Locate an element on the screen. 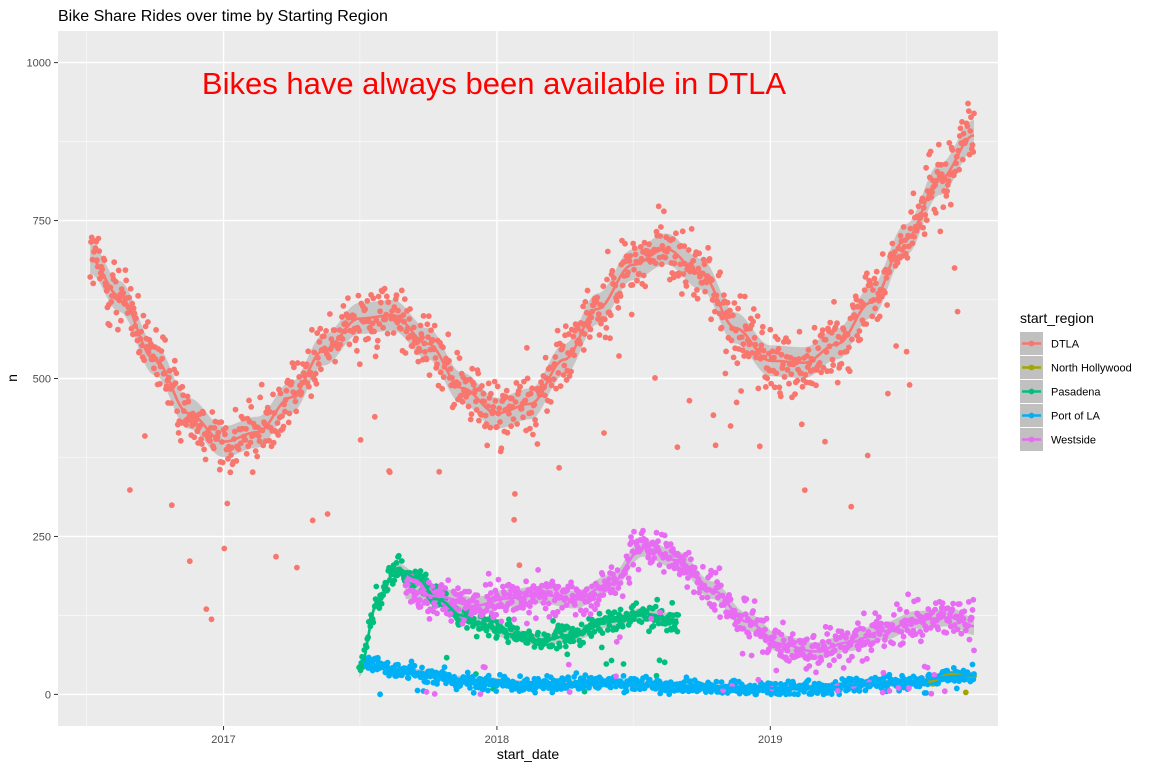  y-tick-label: 0 is located at coordinates (48, 695).